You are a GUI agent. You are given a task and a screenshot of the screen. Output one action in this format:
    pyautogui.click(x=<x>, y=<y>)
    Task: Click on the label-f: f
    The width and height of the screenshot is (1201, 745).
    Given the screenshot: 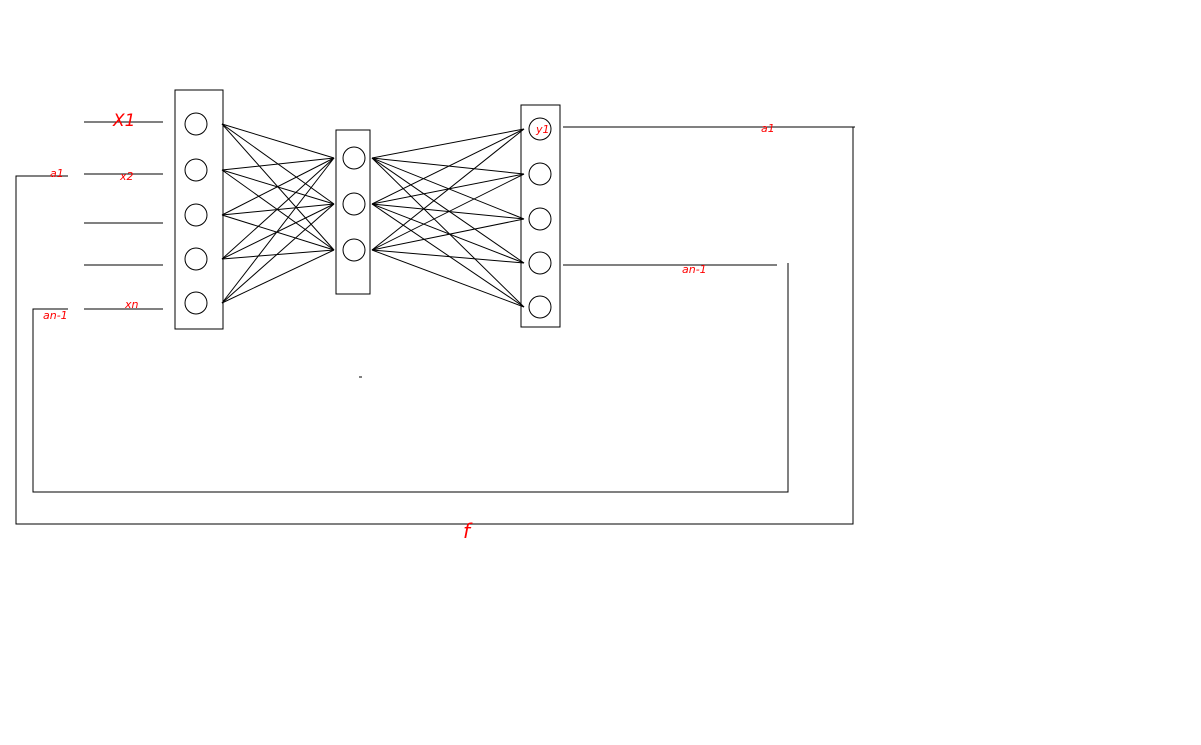 What is the action you would take?
    pyautogui.click(x=468, y=531)
    